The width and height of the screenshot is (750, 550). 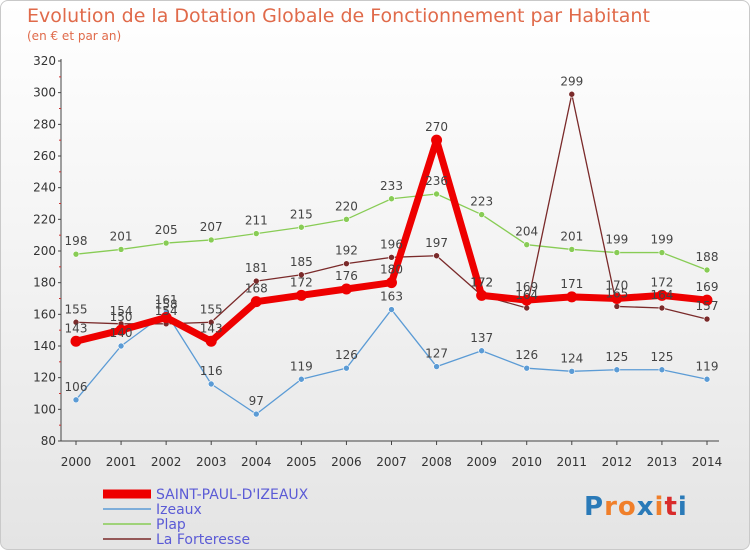 What do you see at coordinates (707, 287) in the screenshot?
I see `data-label-saint-paul-d-izeaux: 169` at bounding box center [707, 287].